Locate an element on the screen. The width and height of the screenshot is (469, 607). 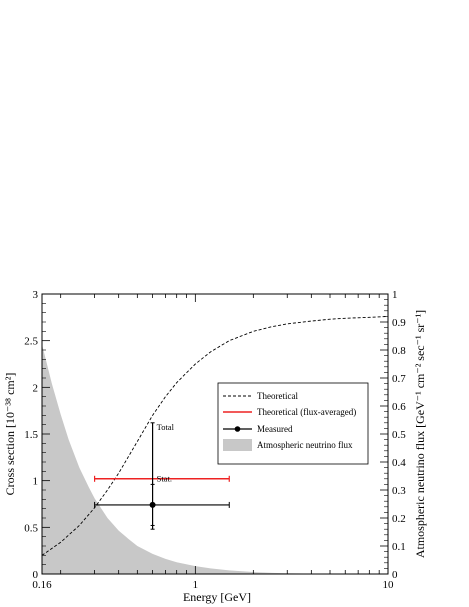
y-tick-label: 1.5 is located at coordinates (31, 435).